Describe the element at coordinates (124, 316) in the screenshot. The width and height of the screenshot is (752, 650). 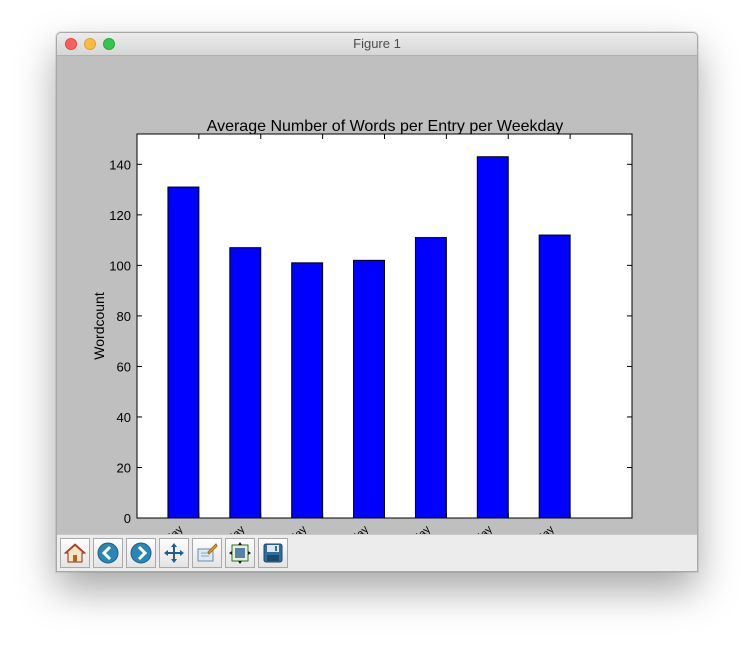
I see `y-tick-label: 80` at that location.